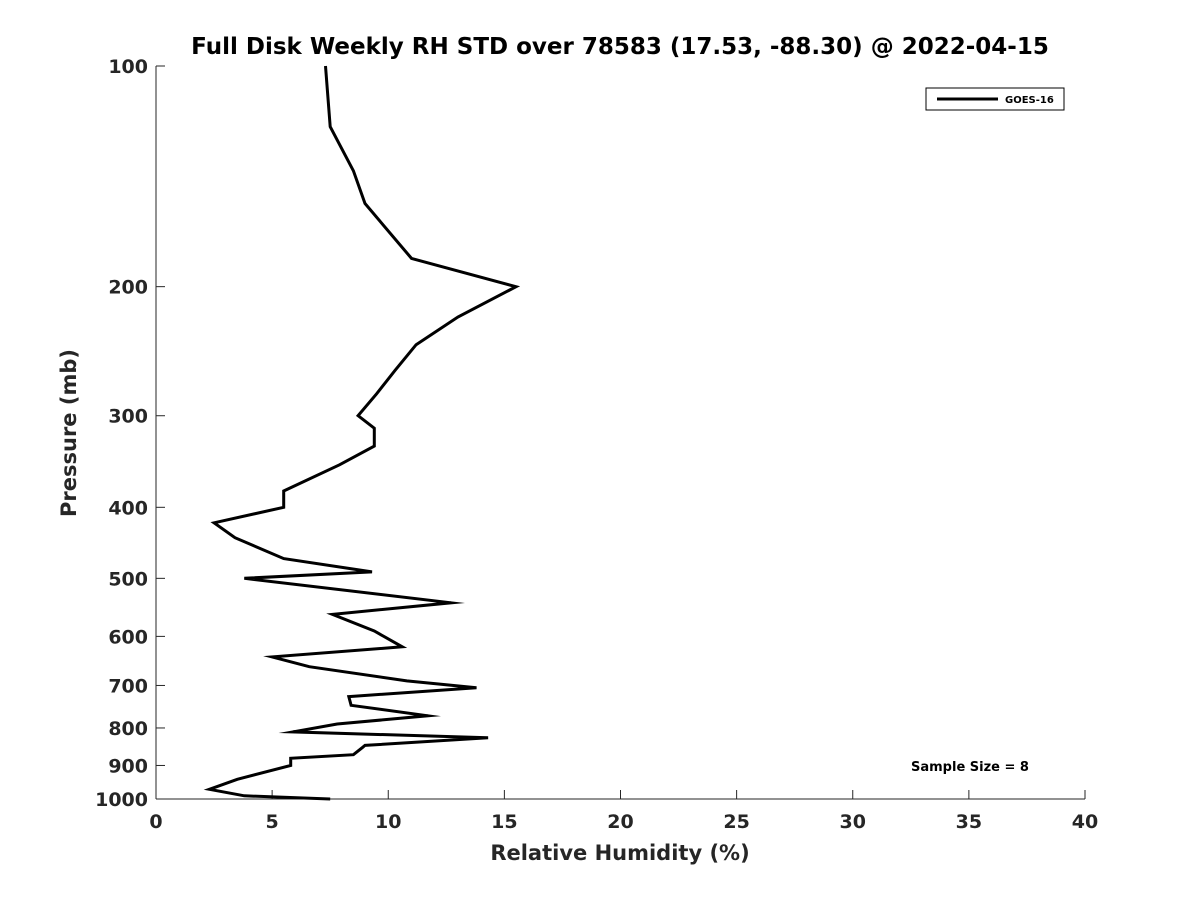 Image resolution: width=1200 pixels, height=900 pixels. I want to click on y-tick-label: 1000, so click(121, 800).